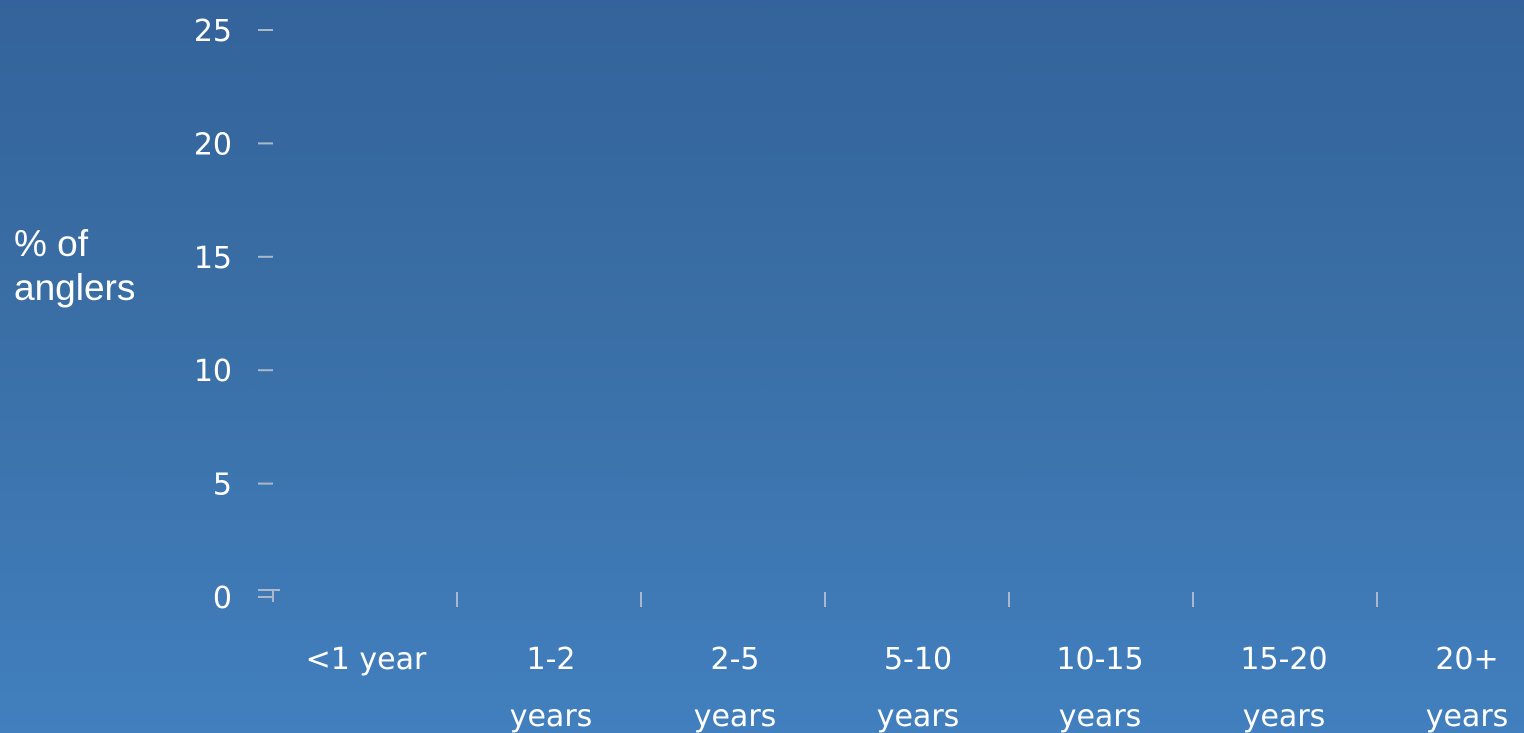 This screenshot has height=733, width=1524. Describe the element at coordinates (222, 598) in the screenshot. I see `y-tick-label: 0` at that location.